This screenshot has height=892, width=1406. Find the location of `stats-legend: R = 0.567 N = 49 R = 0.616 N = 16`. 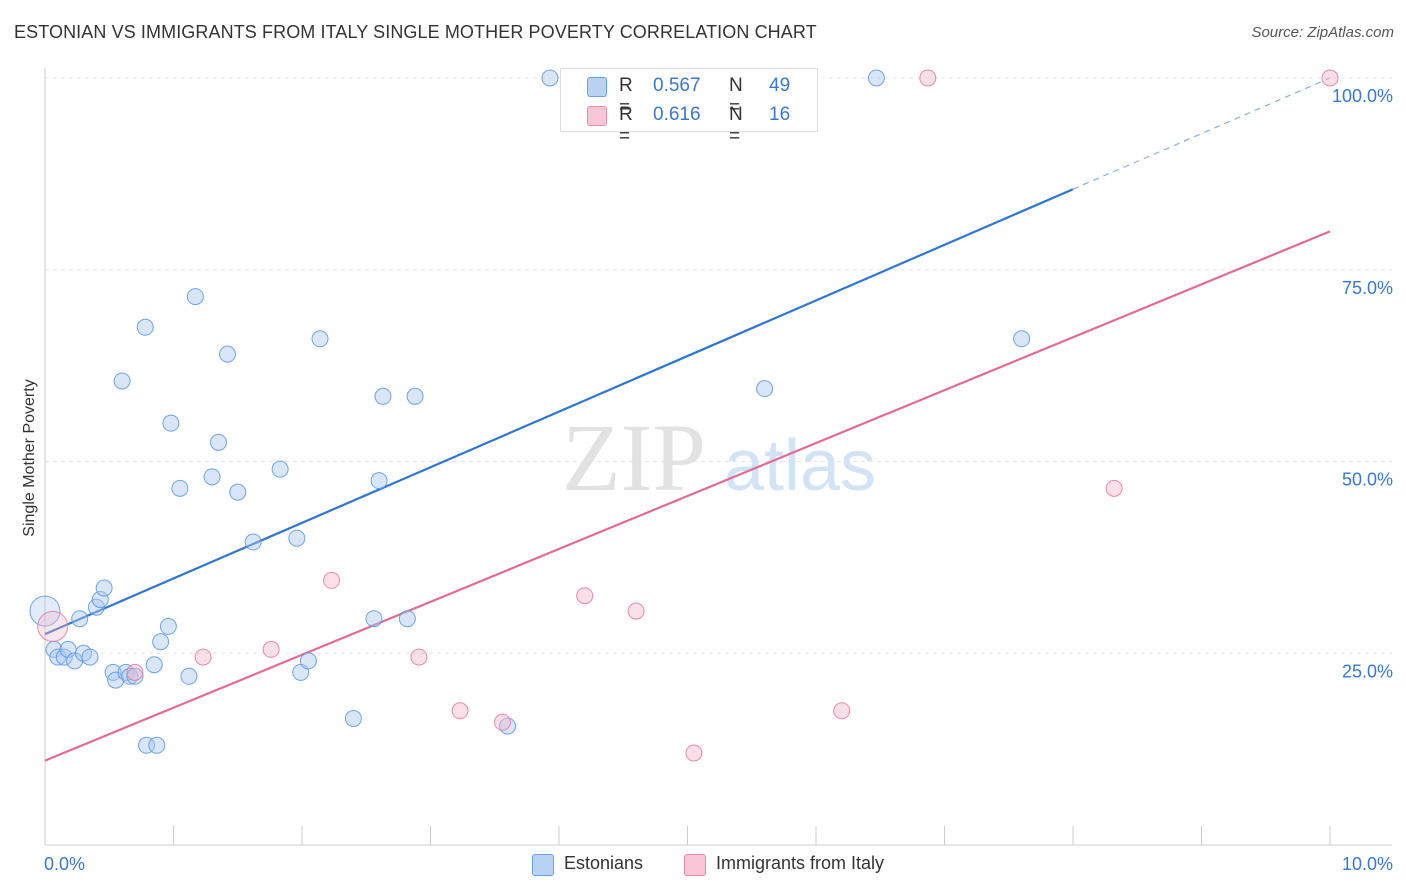

stats-legend: R = 0.567 N = 49 R = 0.616 N = 16 is located at coordinates (689, 107).